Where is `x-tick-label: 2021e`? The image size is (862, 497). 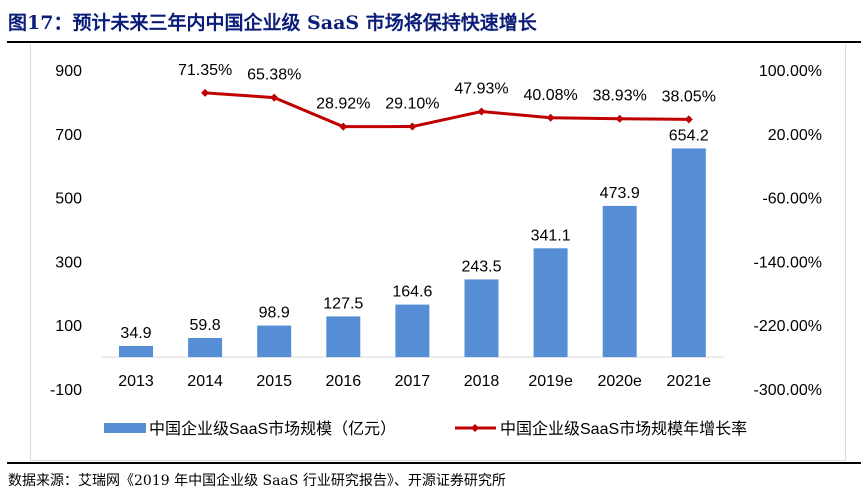
x-tick-label: 2021e is located at coordinates (689, 381).